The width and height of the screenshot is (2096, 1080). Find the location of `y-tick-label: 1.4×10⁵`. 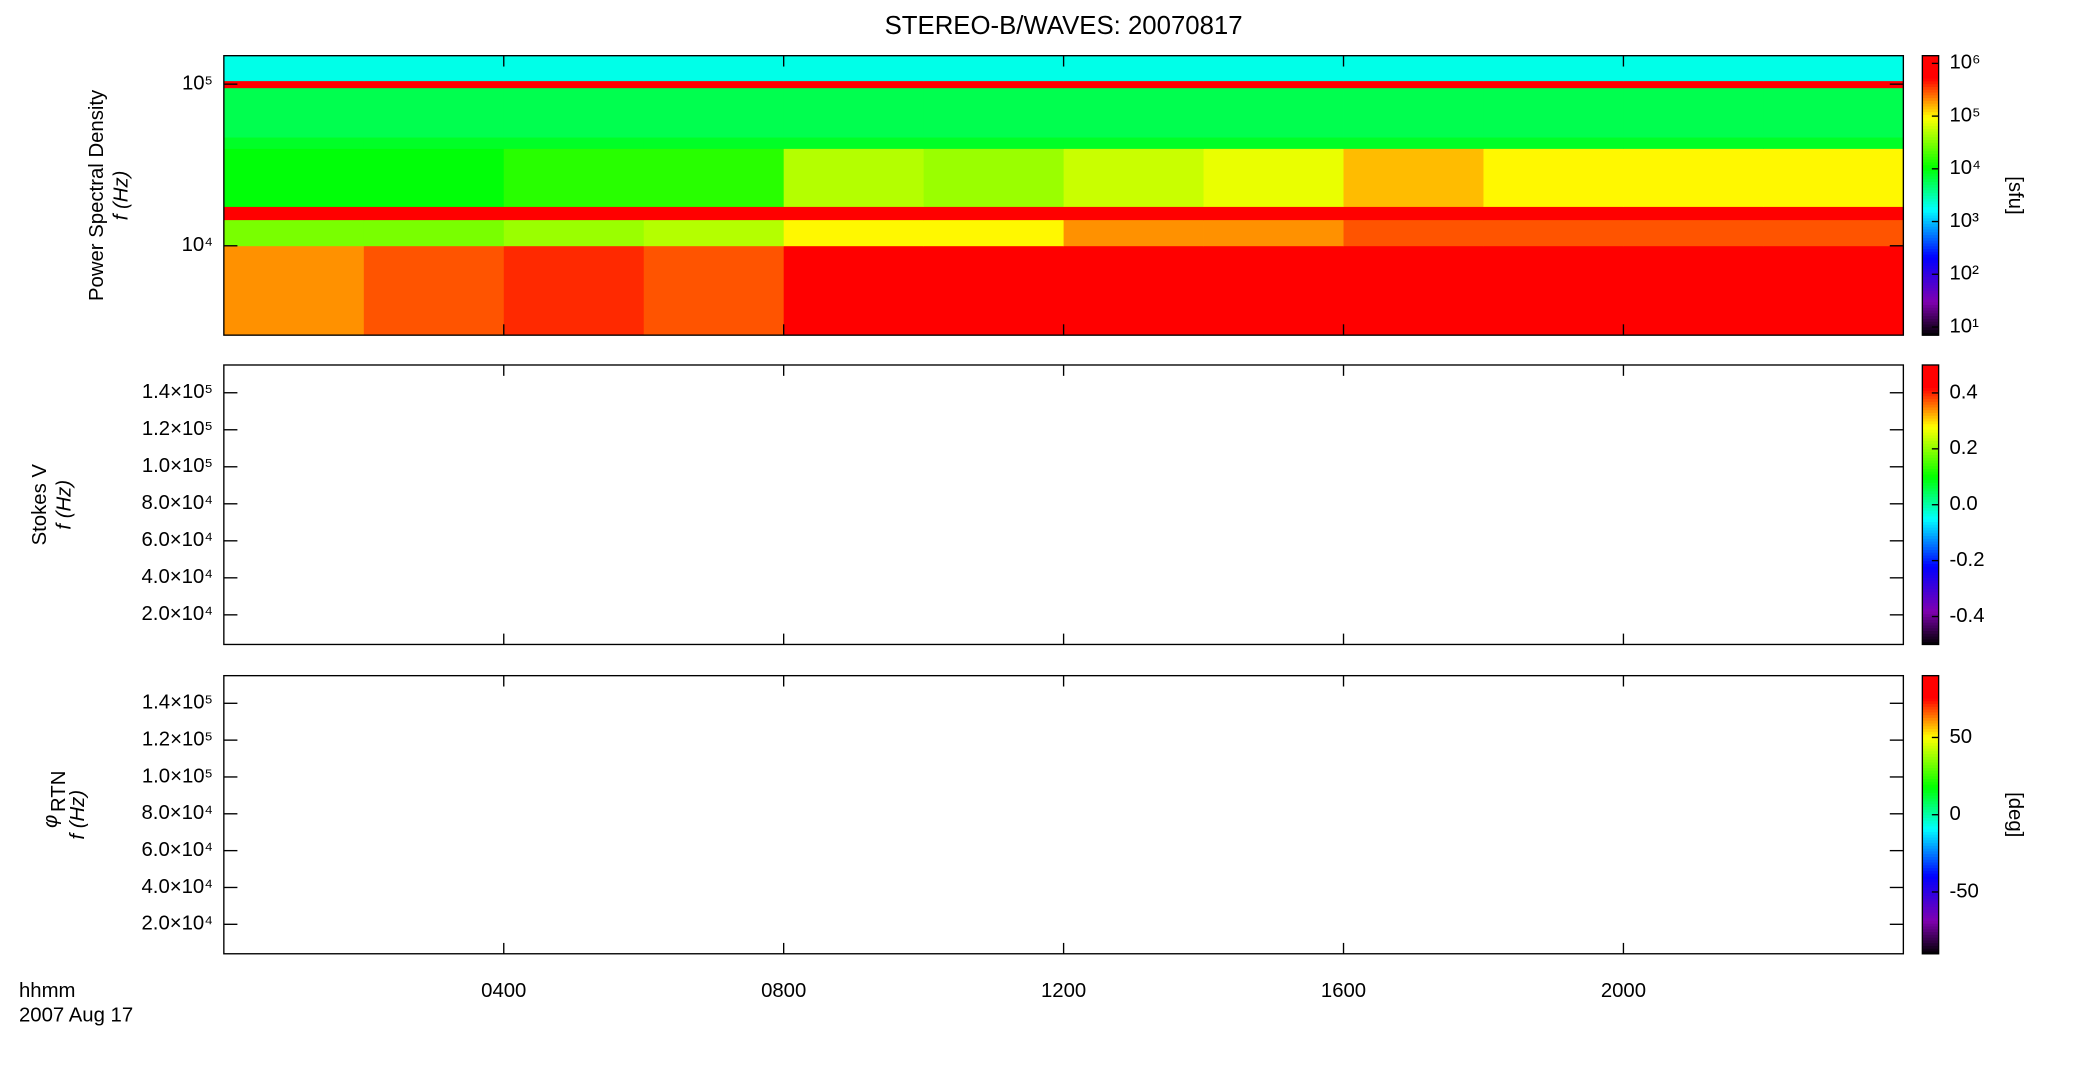

y-tick-label: 1.4×10⁵ is located at coordinates (177, 703).